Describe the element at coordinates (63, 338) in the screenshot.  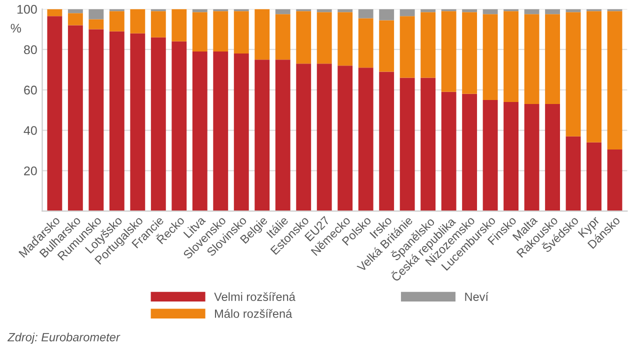
I see `text: Zdroj: Eurobarometer` at that location.